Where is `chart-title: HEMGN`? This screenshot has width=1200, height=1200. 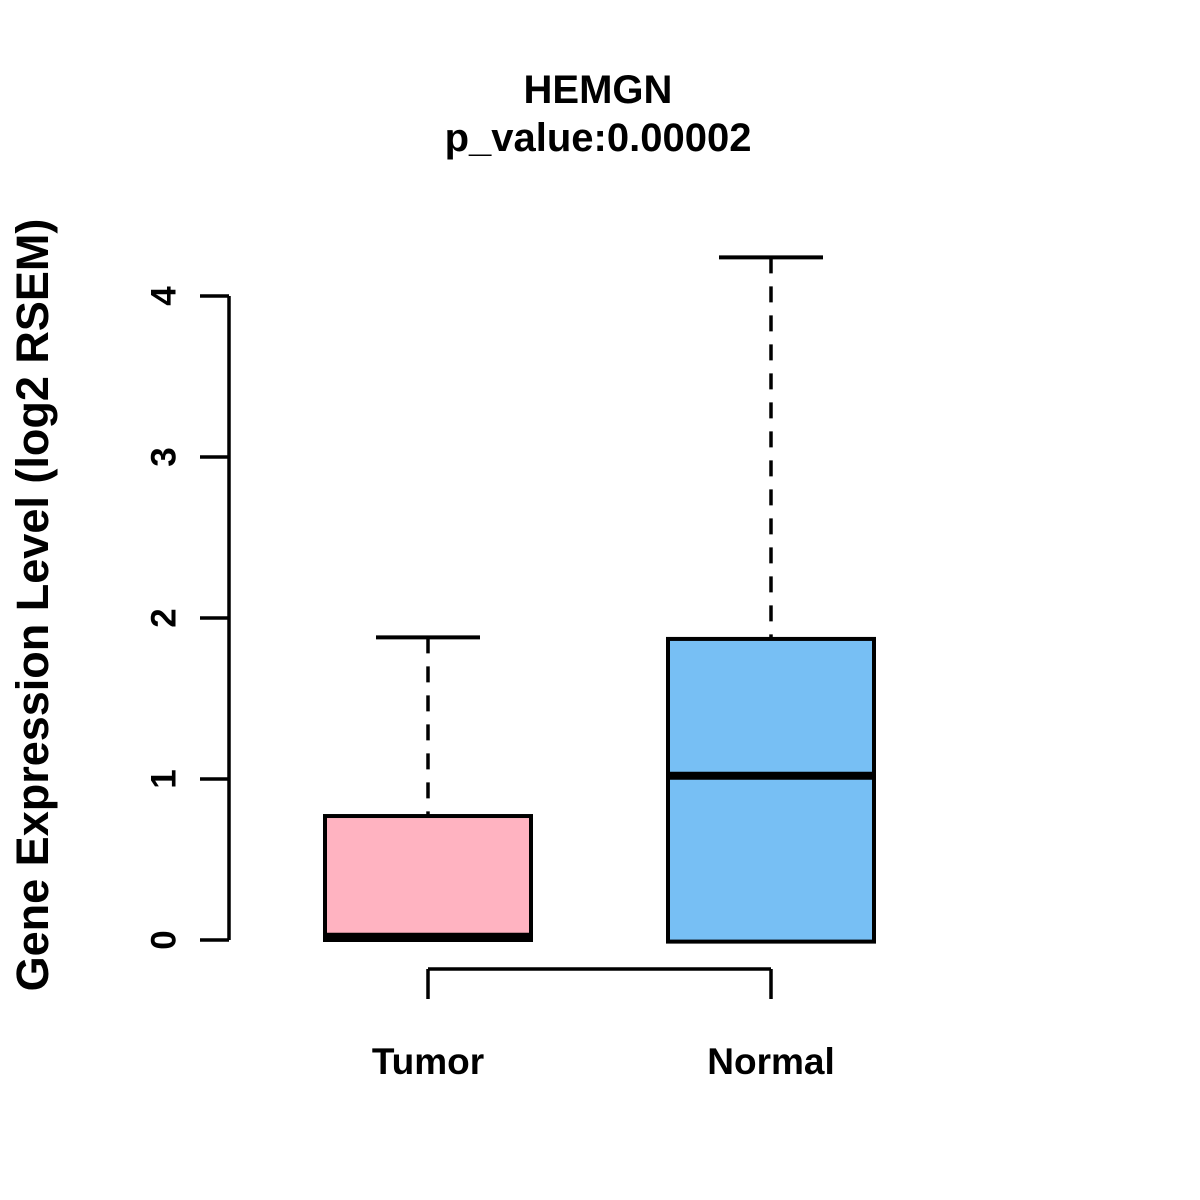 chart-title: HEMGN is located at coordinates (598, 90).